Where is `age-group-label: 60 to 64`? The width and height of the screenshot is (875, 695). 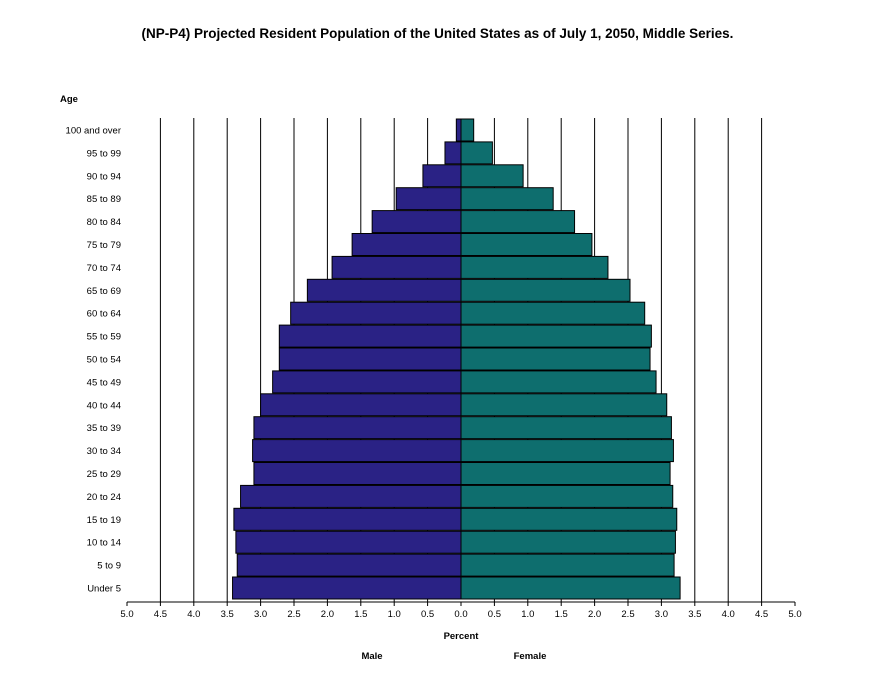
age-group-label: 60 to 64 is located at coordinates (104, 314).